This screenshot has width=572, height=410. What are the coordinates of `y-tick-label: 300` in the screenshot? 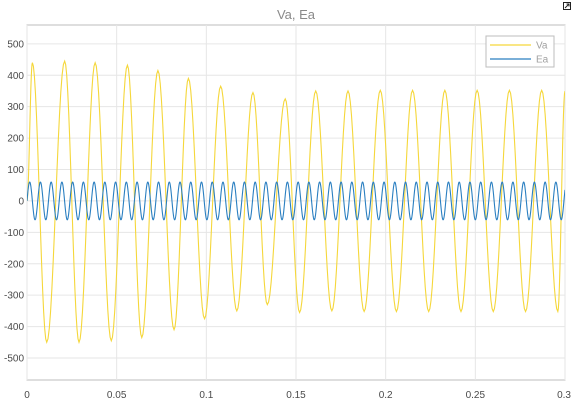 It's located at (15, 107).